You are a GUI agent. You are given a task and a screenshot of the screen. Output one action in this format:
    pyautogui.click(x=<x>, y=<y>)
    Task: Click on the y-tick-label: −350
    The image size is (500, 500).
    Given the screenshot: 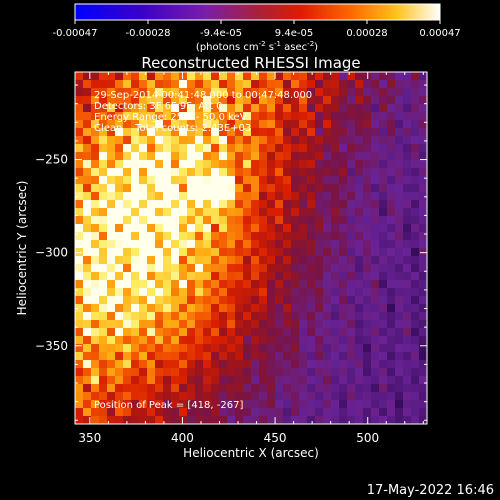 What is the action you would take?
    pyautogui.click(x=51, y=346)
    